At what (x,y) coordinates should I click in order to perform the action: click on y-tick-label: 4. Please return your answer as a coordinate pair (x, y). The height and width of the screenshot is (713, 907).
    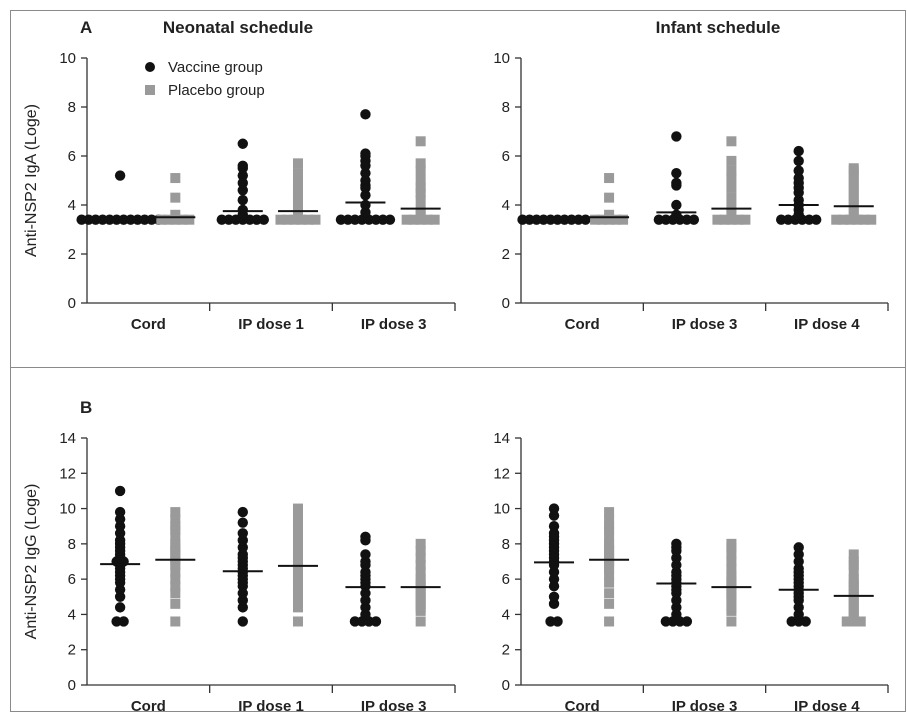
    Looking at the image, I should click on (72, 614).